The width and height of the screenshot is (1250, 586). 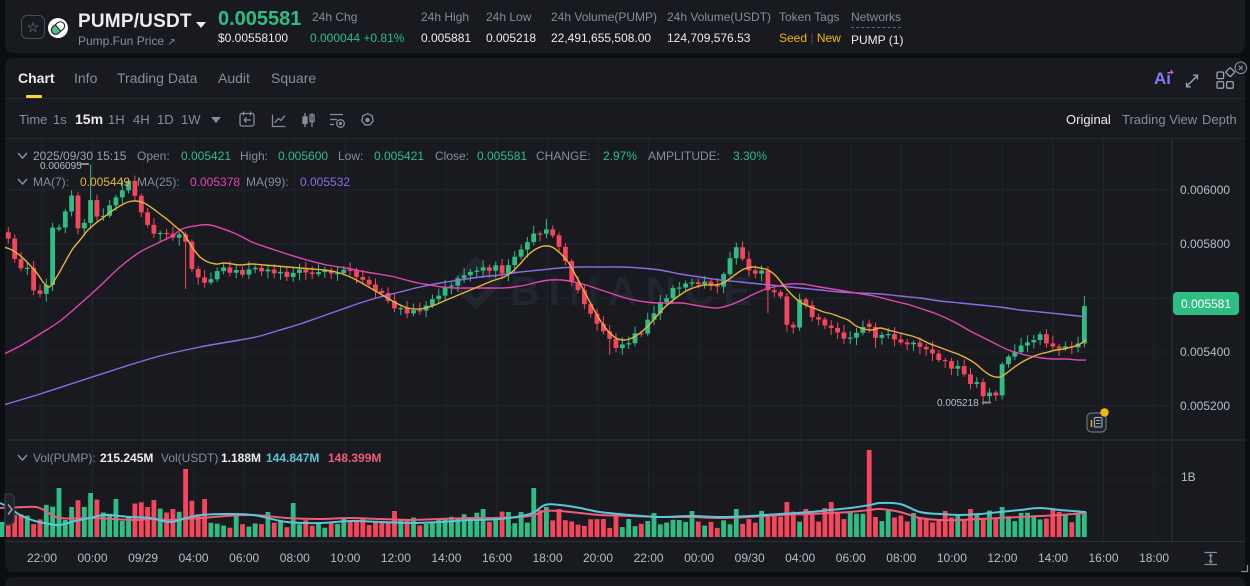 I want to click on svg-text: 09/29, so click(x=143, y=558).